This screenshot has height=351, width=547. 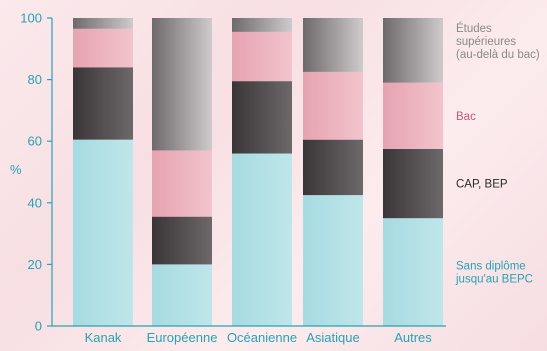 I want to click on category-label: Asiatique, so click(x=332, y=337).